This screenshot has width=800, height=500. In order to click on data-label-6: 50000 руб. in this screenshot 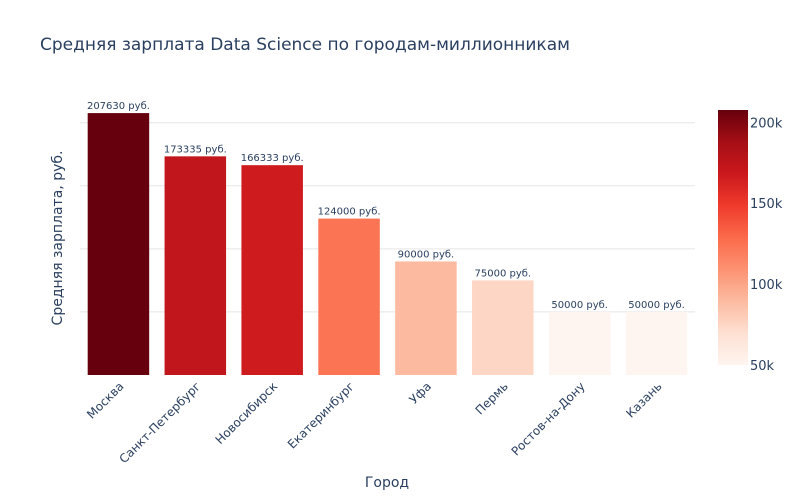, I will do `click(579, 305)`.